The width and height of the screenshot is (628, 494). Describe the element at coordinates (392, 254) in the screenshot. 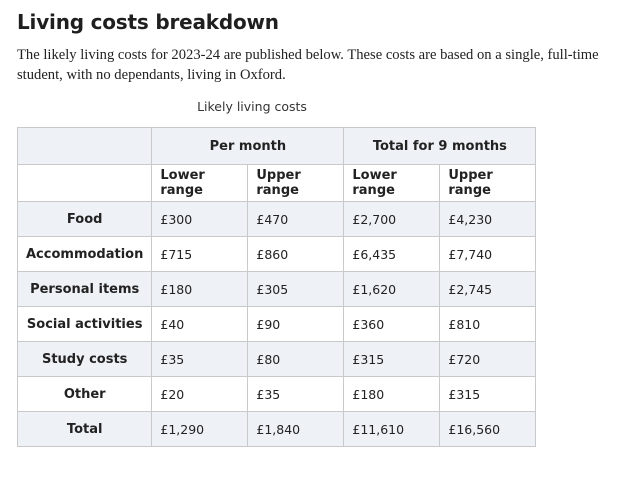

I see `table-cell: £6,435` at that location.